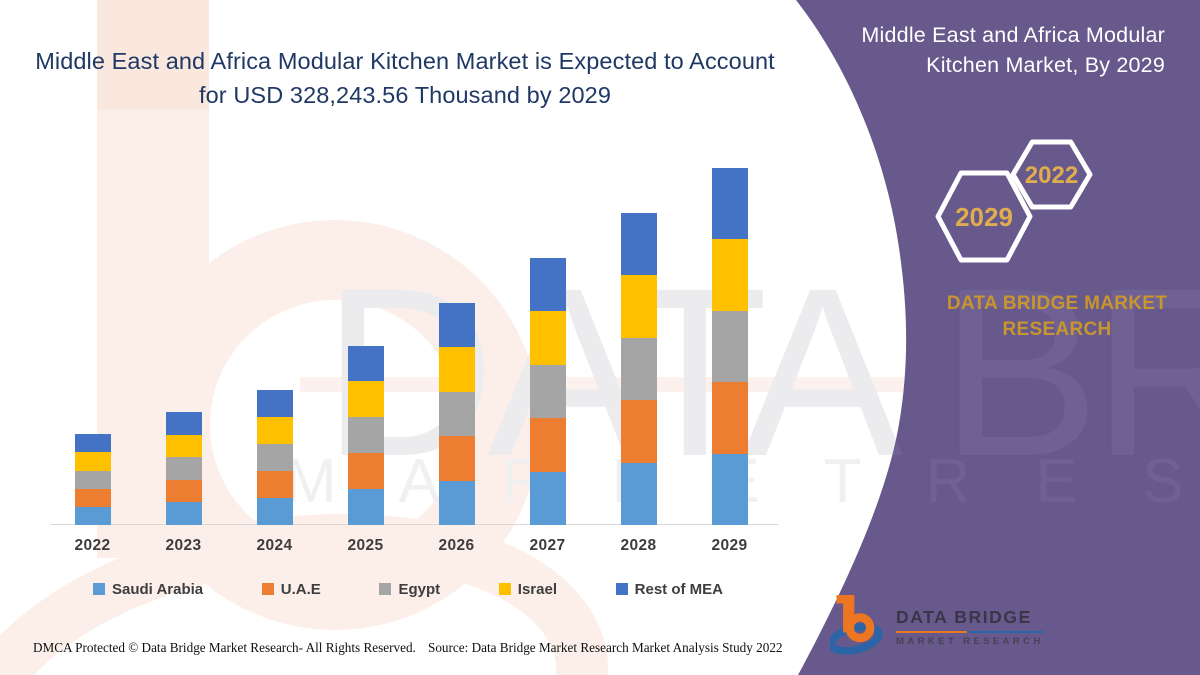 The image size is (1200, 675). I want to click on logo-b-stem, so click(849, 614).